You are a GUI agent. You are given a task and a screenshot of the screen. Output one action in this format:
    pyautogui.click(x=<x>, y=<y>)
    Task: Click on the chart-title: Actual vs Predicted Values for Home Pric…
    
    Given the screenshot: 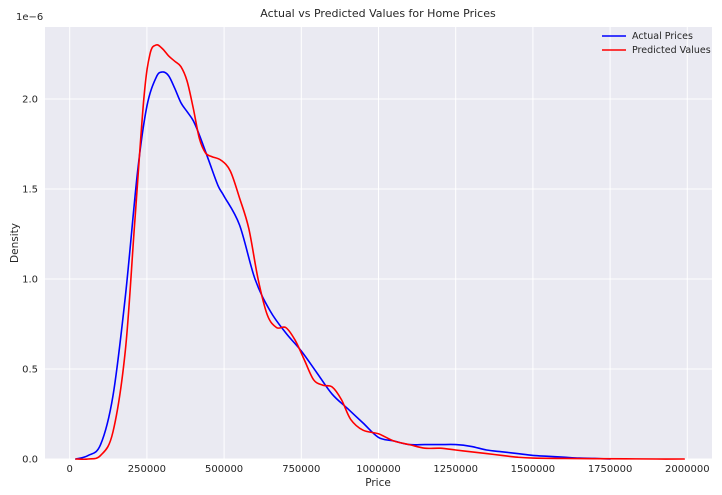 What is the action you would take?
    pyautogui.click(x=378, y=13)
    